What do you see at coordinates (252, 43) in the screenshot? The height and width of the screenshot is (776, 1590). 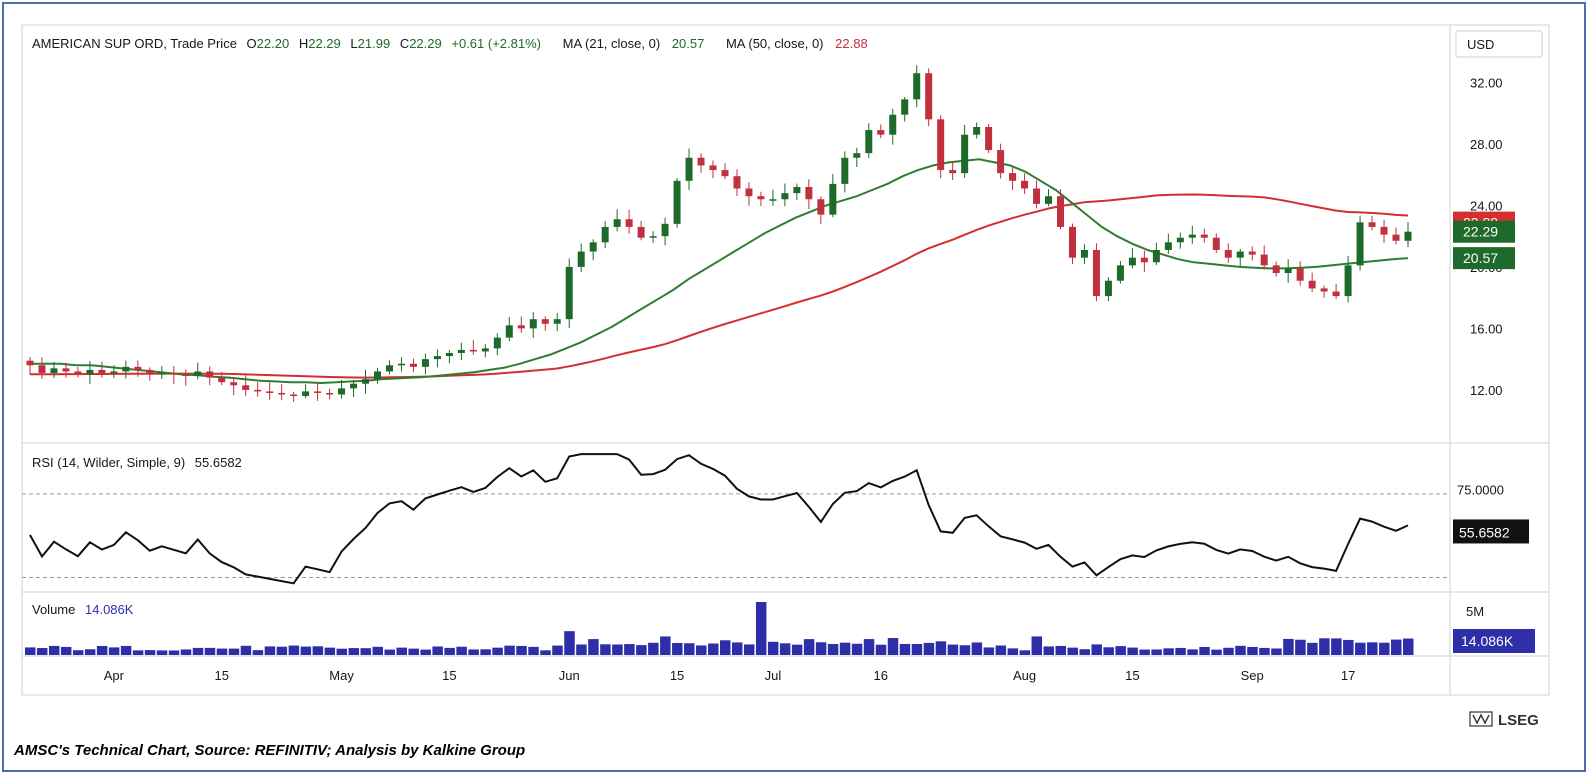 I see `open-label: O` at bounding box center [252, 43].